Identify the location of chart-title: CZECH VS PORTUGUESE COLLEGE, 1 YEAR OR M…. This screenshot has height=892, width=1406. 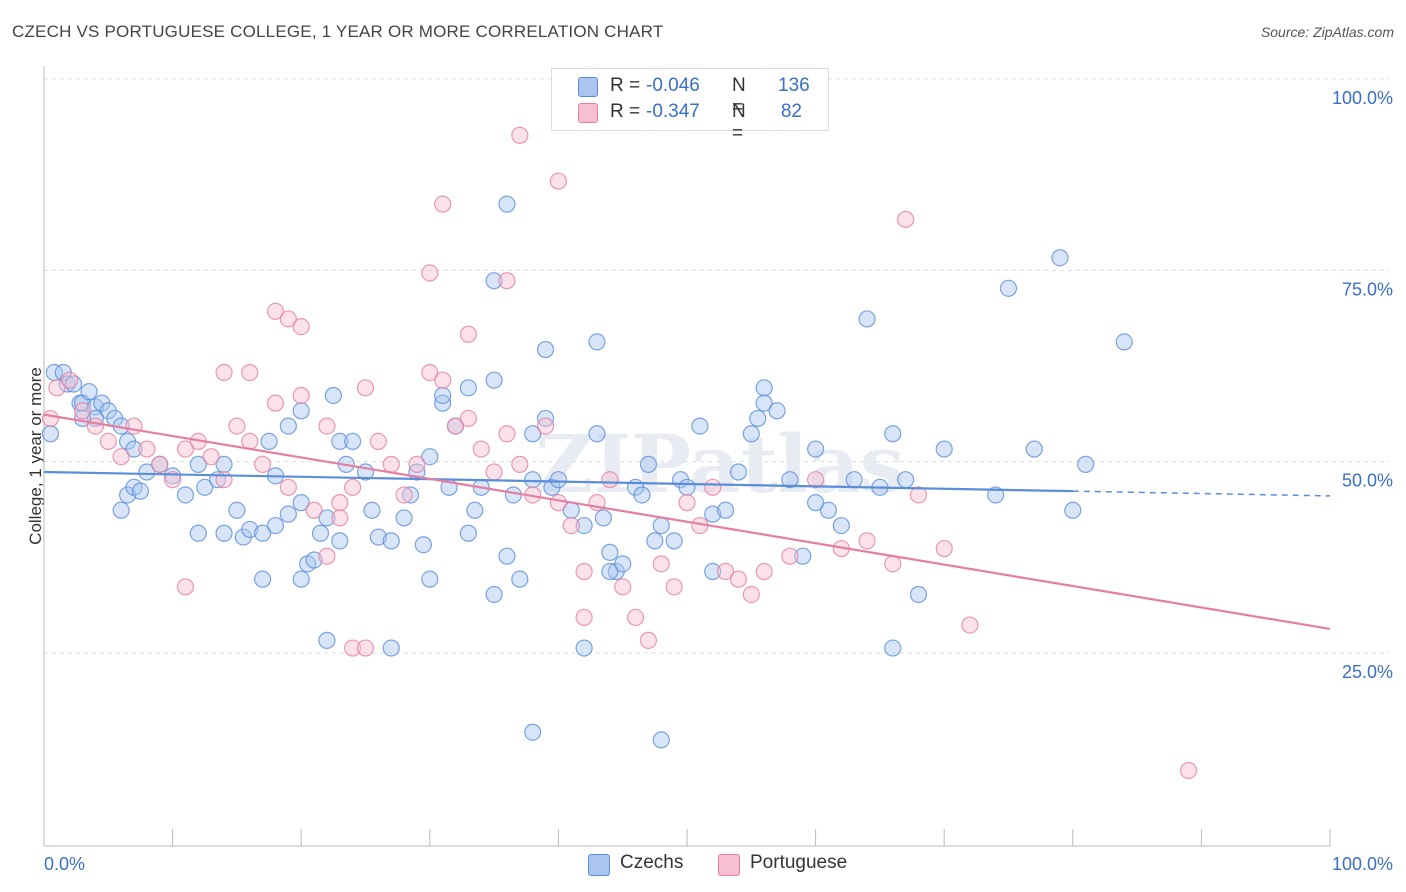
(338, 31).